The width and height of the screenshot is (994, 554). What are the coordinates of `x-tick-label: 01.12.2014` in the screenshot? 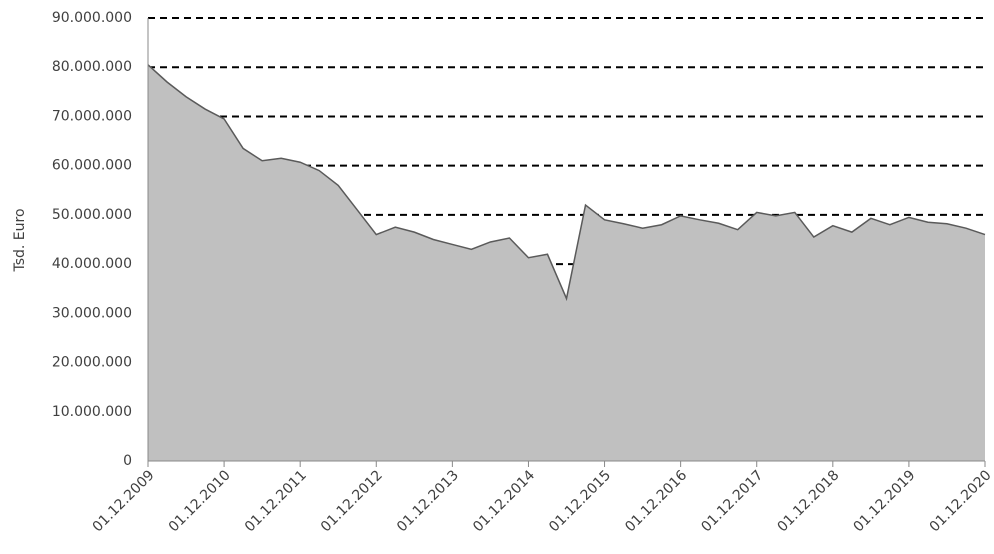 It's located at (504, 501).